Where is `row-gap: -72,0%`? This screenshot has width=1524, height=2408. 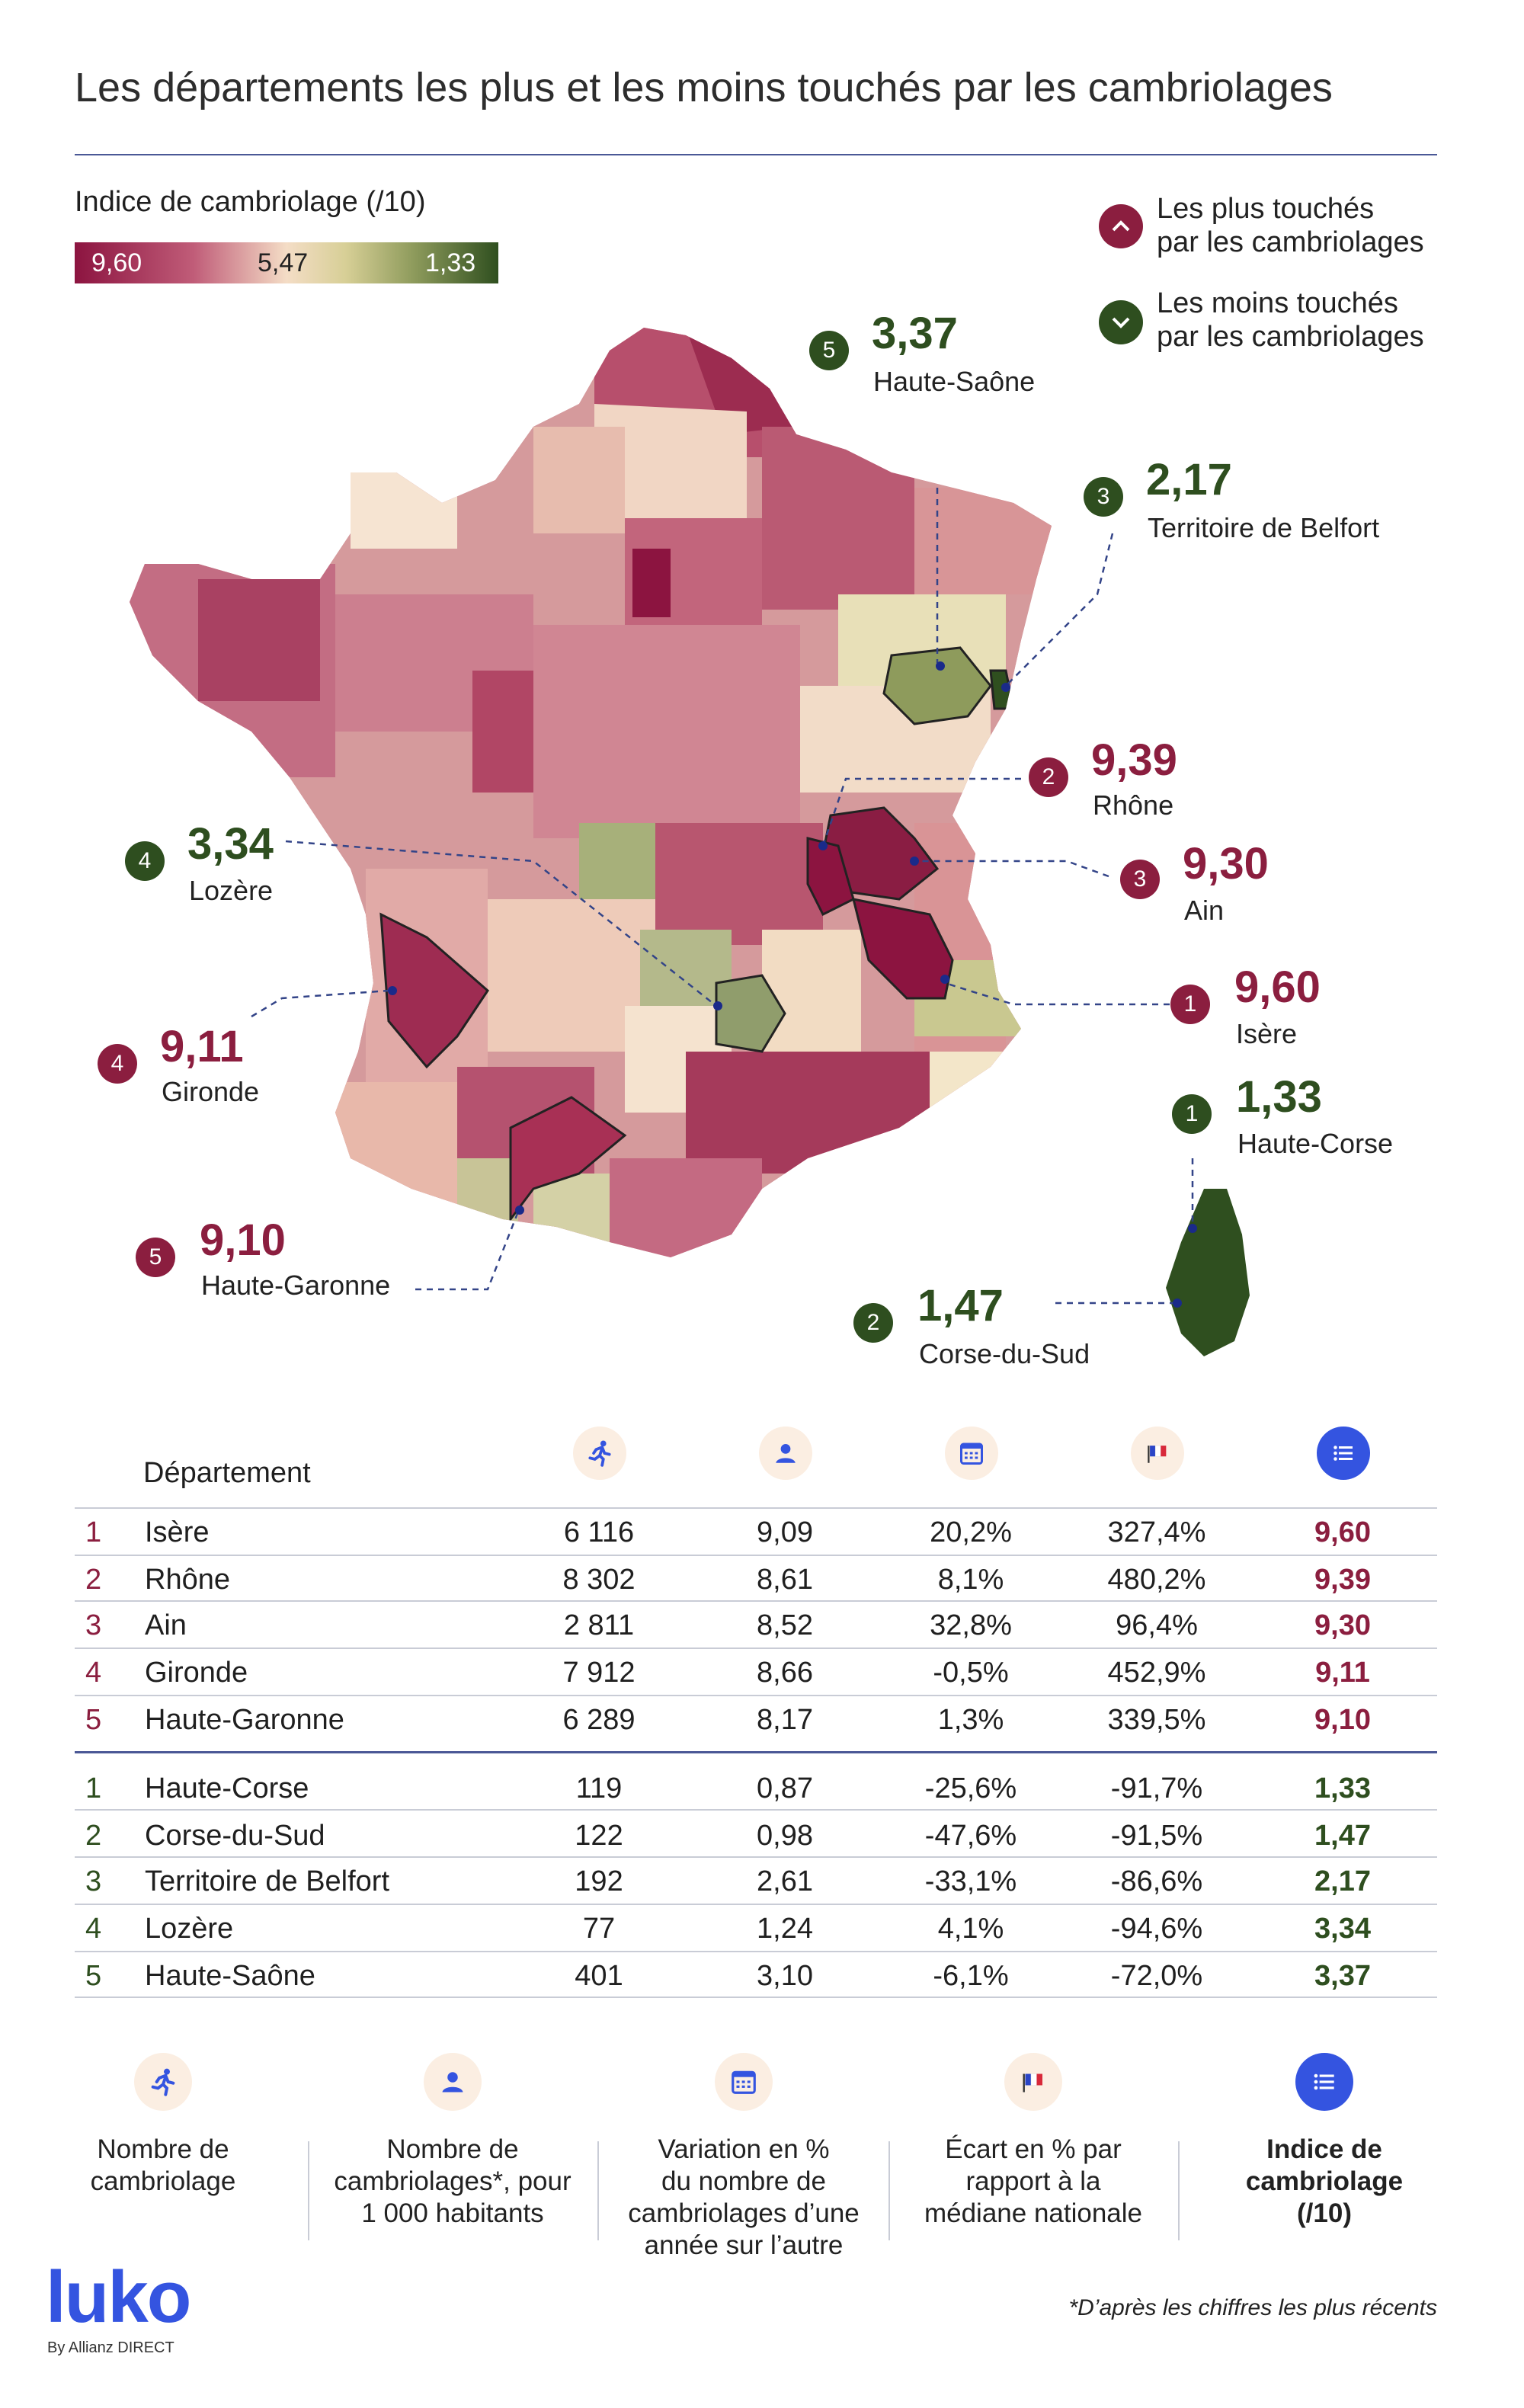
row-gap: -72,0% is located at coordinates (1156, 1976).